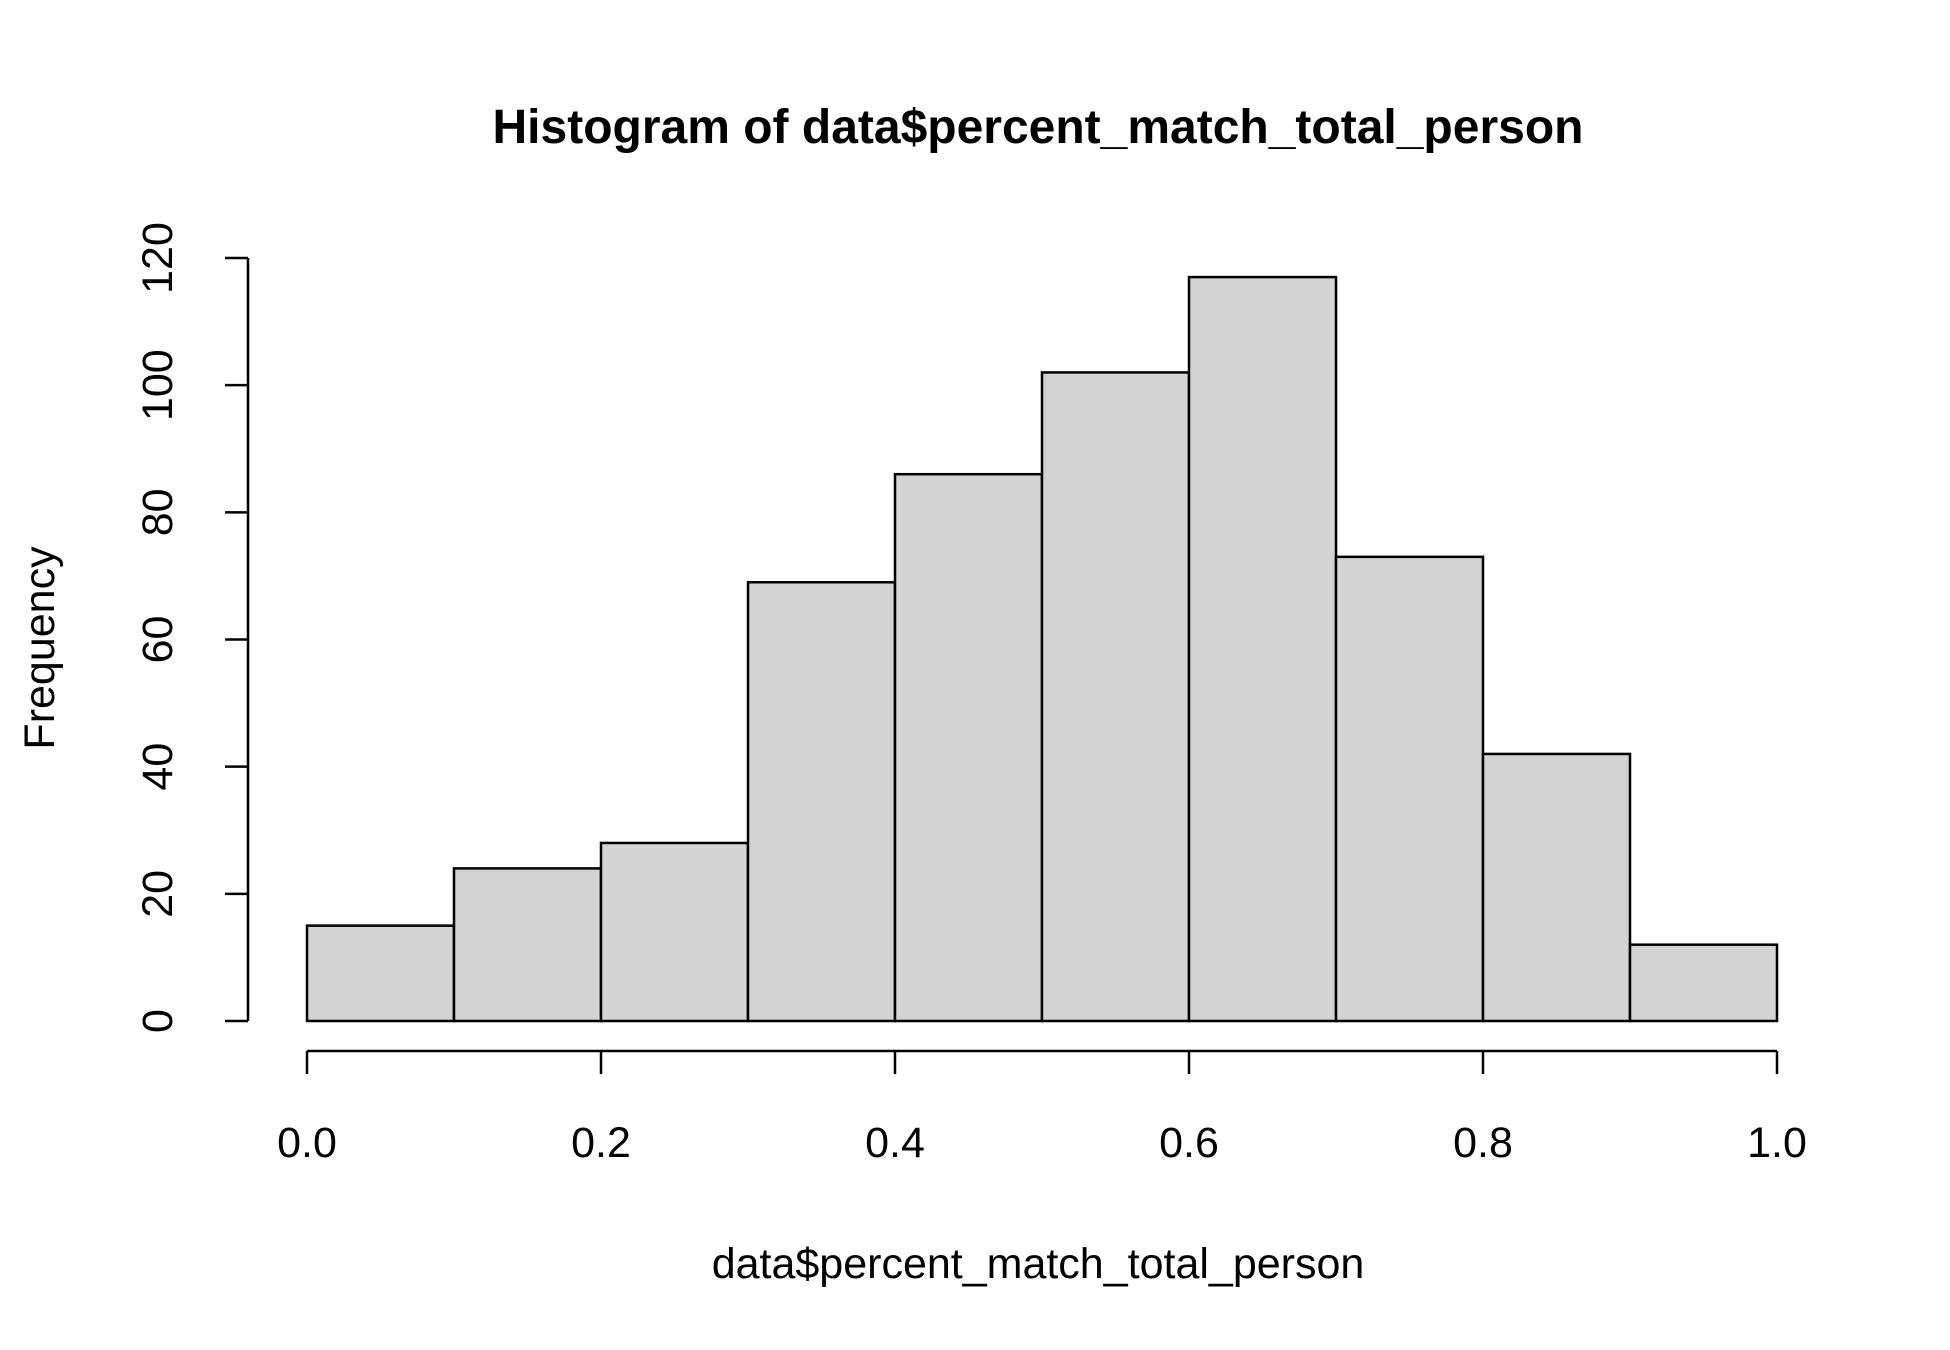  Describe the element at coordinates (1483, 1143) in the screenshot. I see `x-tick-label: 0.8` at that location.